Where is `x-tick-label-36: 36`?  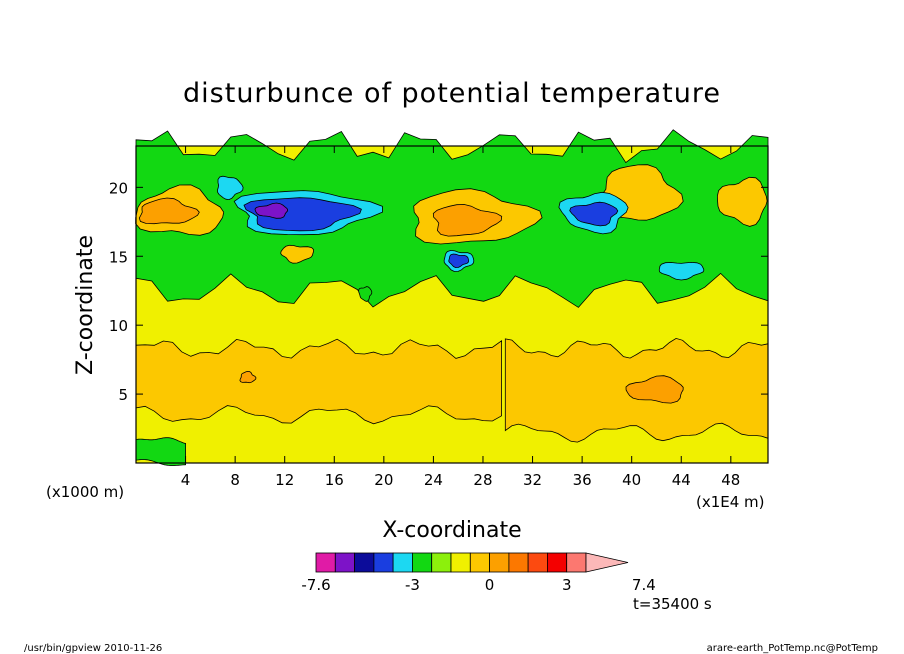
x-tick-label-36: 36 is located at coordinates (582, 480).